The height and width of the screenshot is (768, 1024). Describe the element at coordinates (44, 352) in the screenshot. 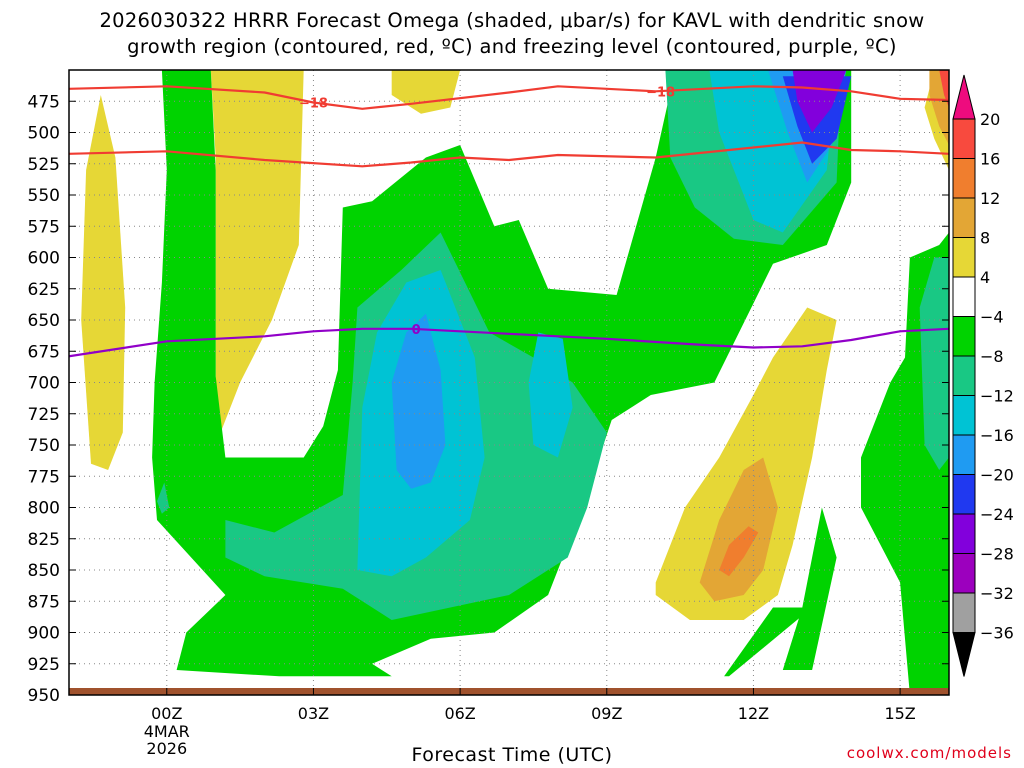

I see `y-tick-label-675: 675` at that location.